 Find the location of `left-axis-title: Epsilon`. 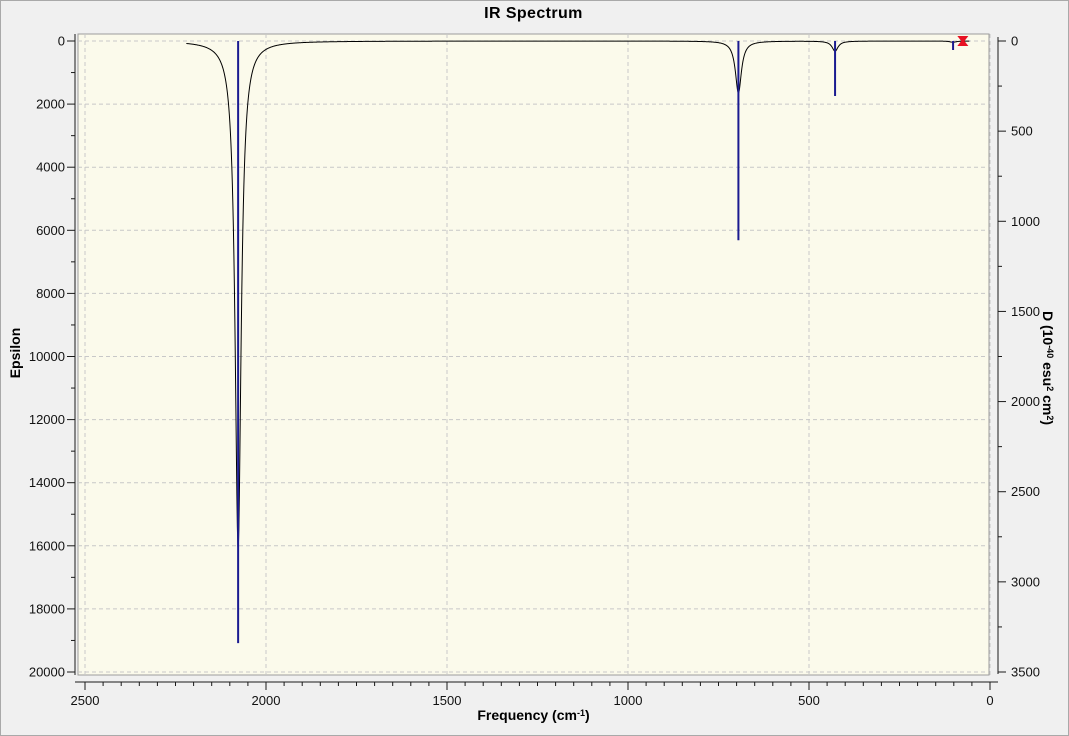

left-axis-title: Epsilon is located at coordinates (15, 353).